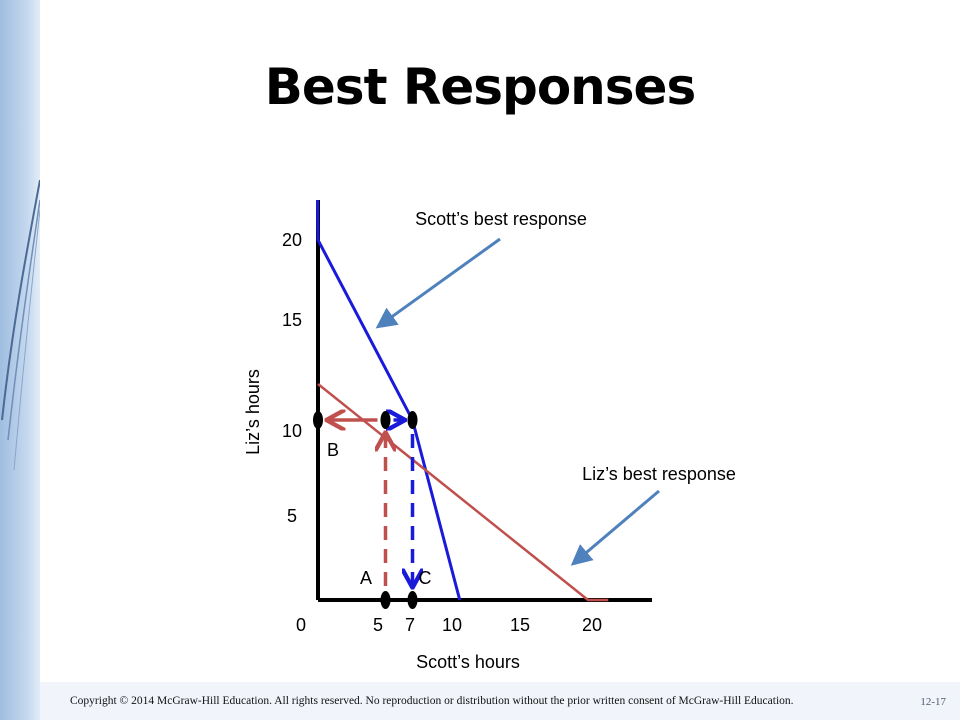 Image resolution: width=960 pixels, height=720 pixels. Describe the element at coordinates (20, 325) in the screenshot. I see `decorative-swoosh` at that location.